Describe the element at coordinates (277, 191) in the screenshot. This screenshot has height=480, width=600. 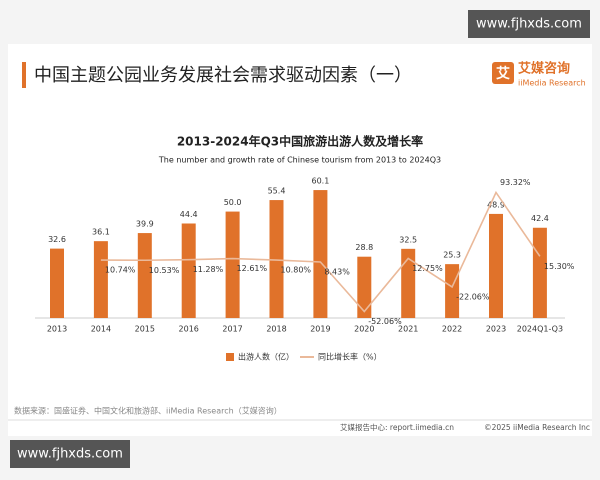
I see `bar-value-label: 55.4` at that location.